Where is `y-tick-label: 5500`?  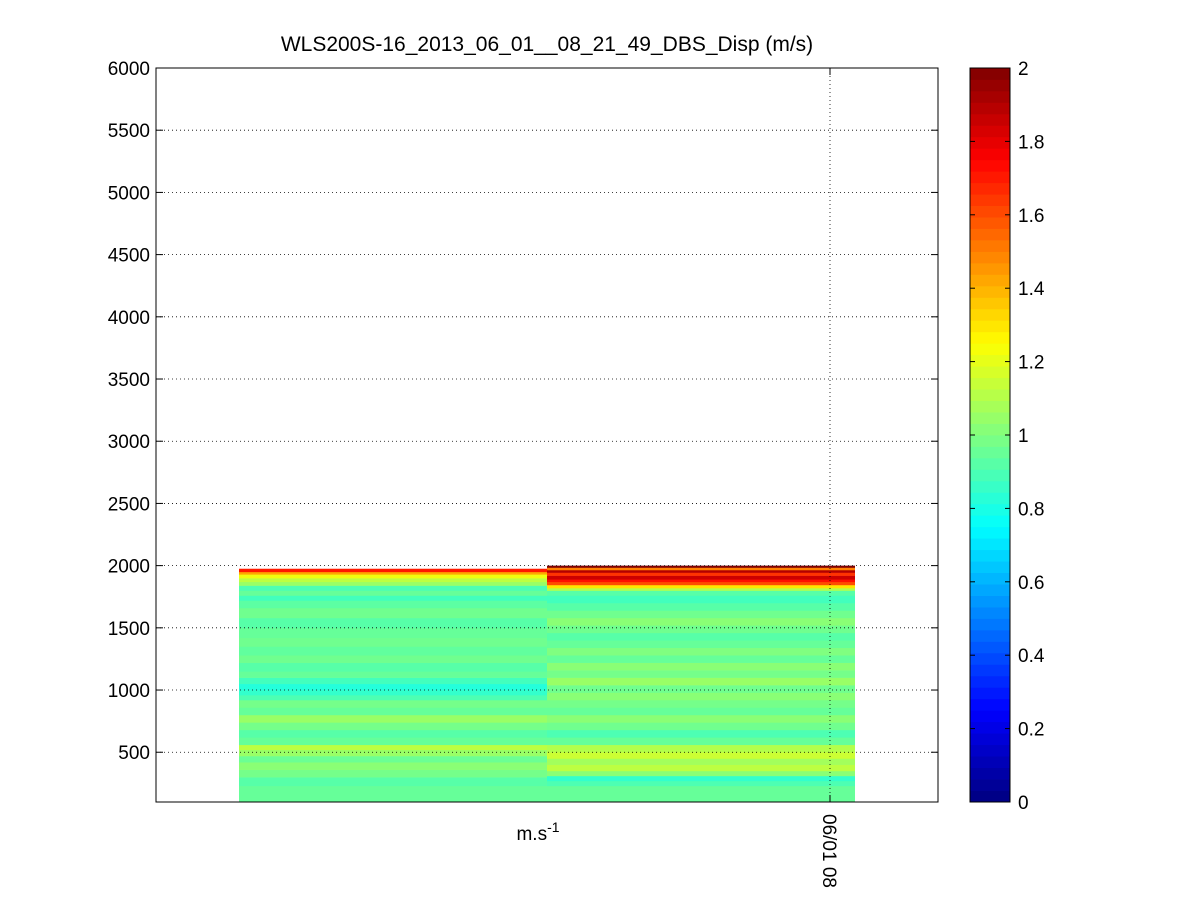 y-tick-label: 5500 is located at coordinates (129, 131).